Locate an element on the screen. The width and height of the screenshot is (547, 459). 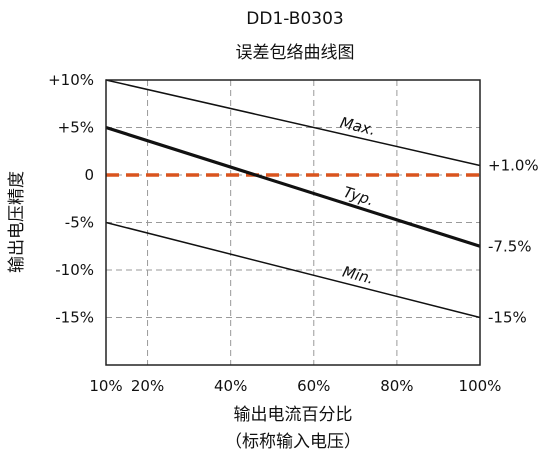
chart-title: DD1-B0303 is located at coordinates (294, 19).